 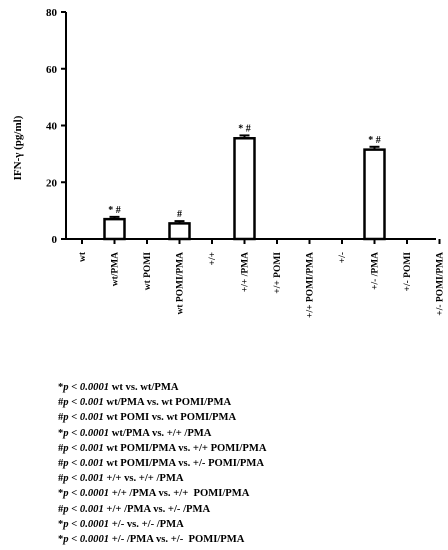 I want to click on y-tick-label: 40, so click(x=52, y=127).